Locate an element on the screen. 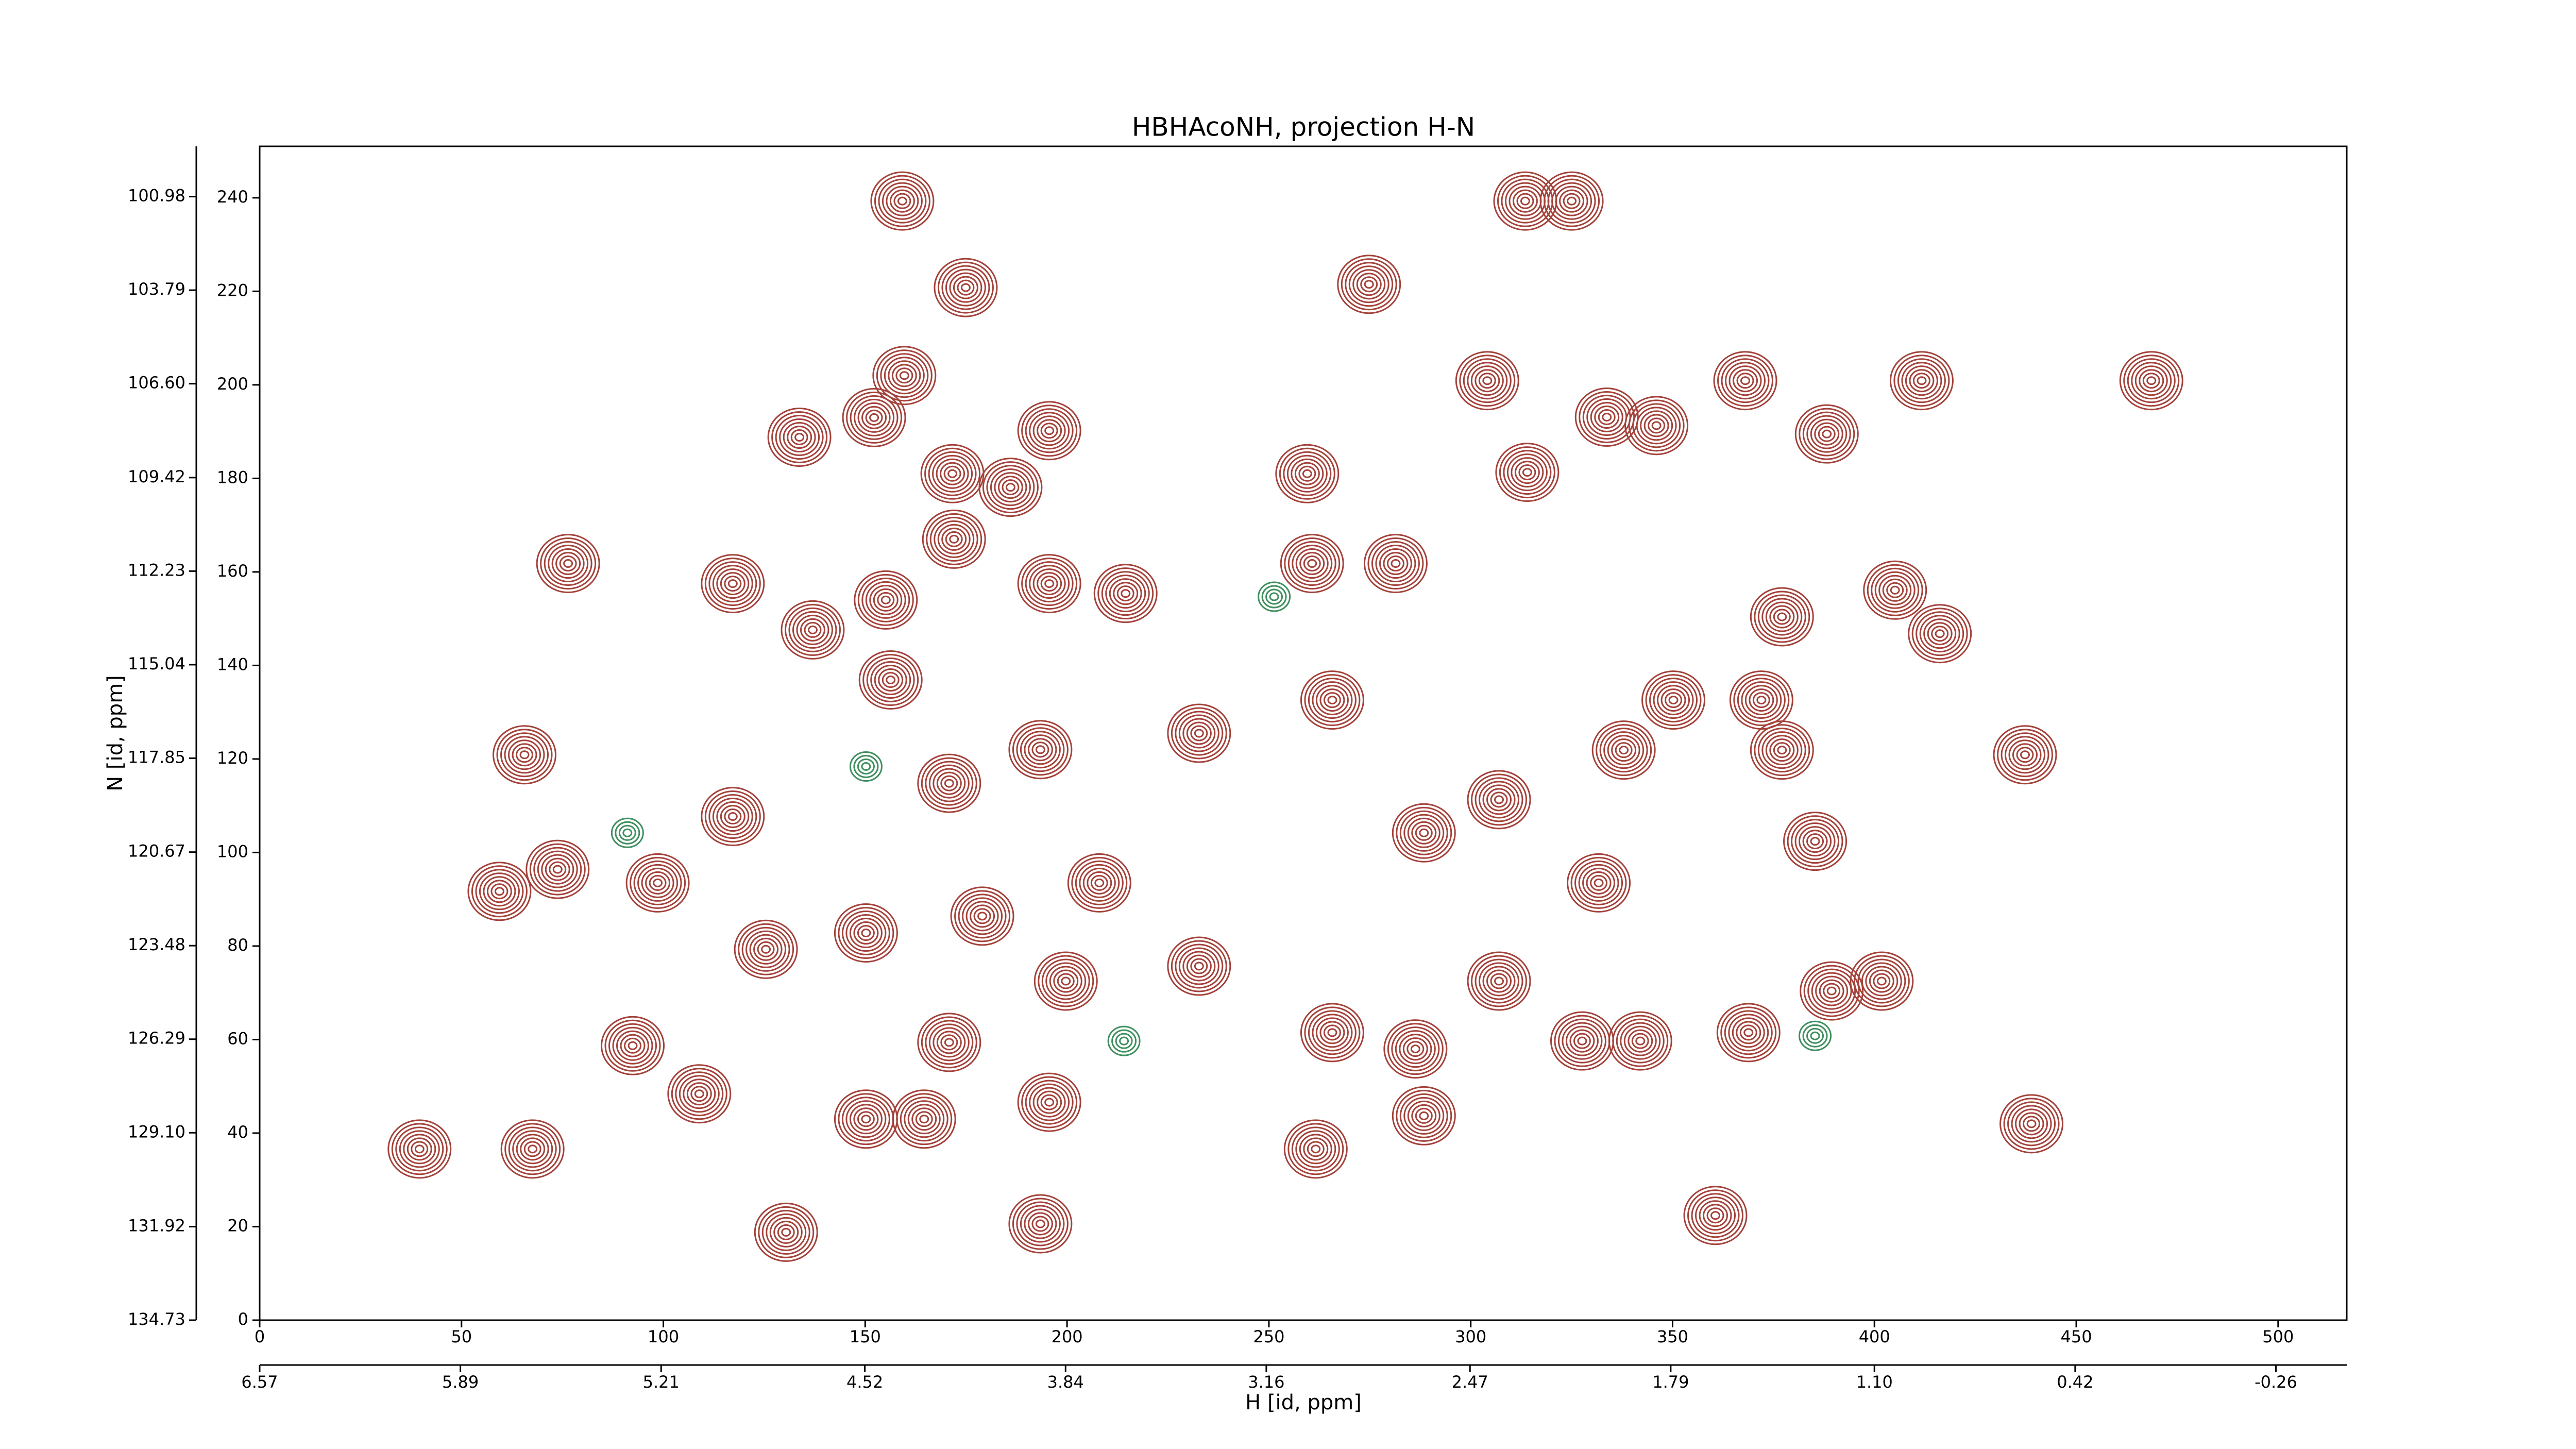 Image resolution: width=2576 pixels, height=1449 pixels. y2-tick-label: 134.73 is located at coordinates (156, 1319).